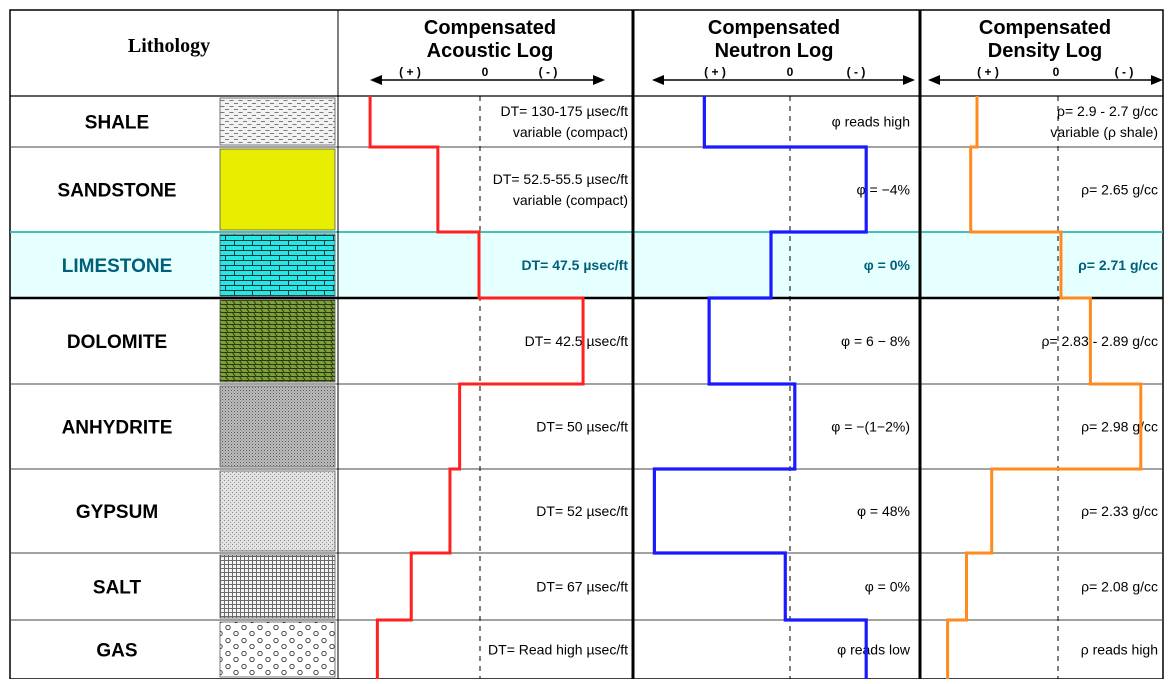  What do you see at coordinates (277, 189) in the screenshot?
I see `sandstone-yellow-swatch` at bounding box center [277, 189].